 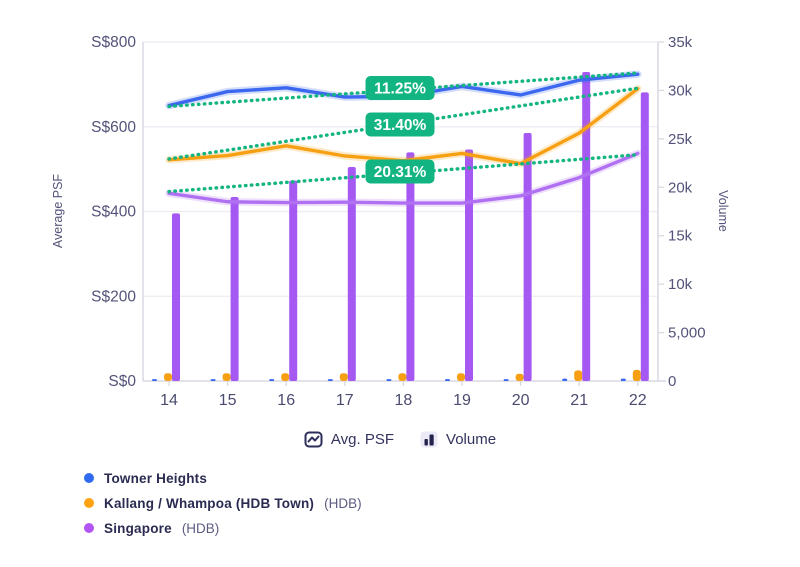 I want to click on series-name: Kallang / Whampoa (HDB Town), so click(x=209, y=503).